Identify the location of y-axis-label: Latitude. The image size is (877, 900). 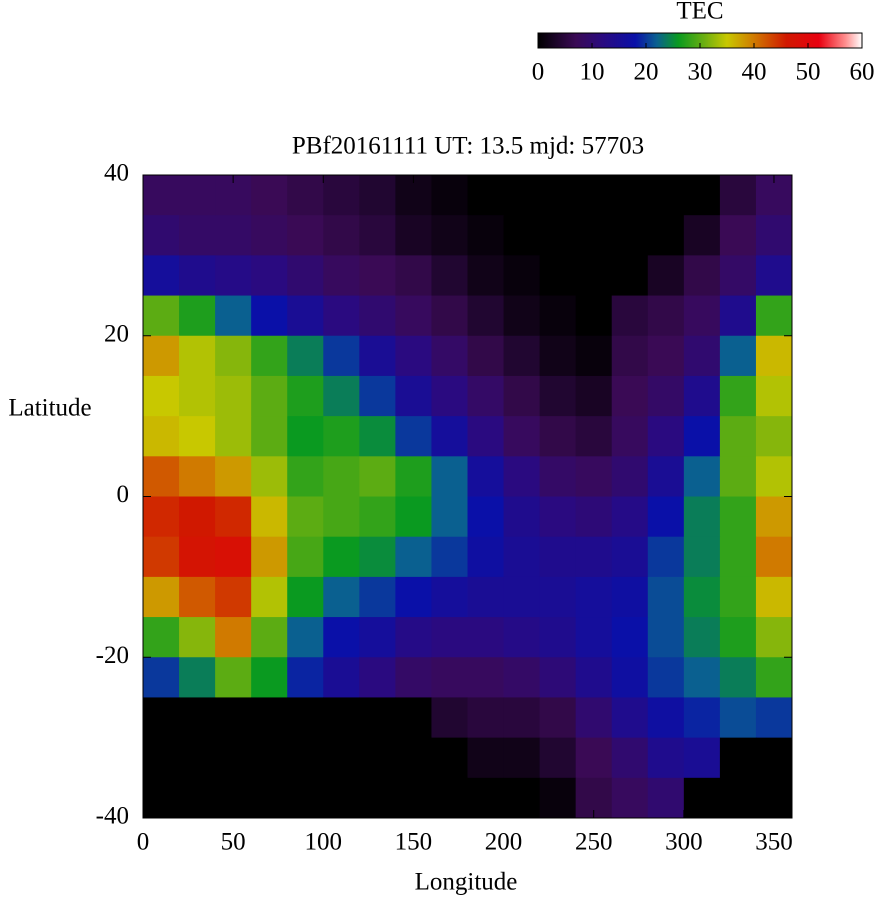
(49, 408).